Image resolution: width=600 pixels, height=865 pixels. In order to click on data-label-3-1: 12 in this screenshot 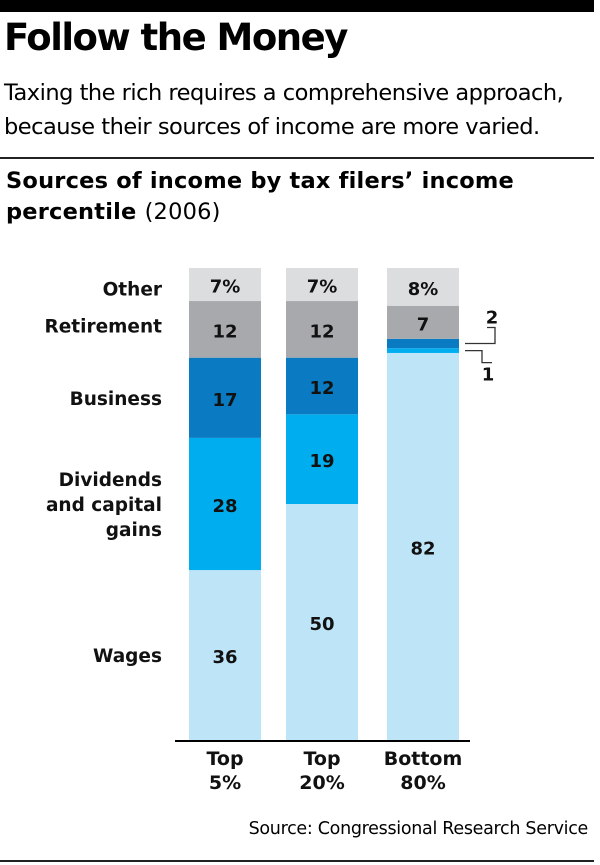, I will do `click(321, 331)`.